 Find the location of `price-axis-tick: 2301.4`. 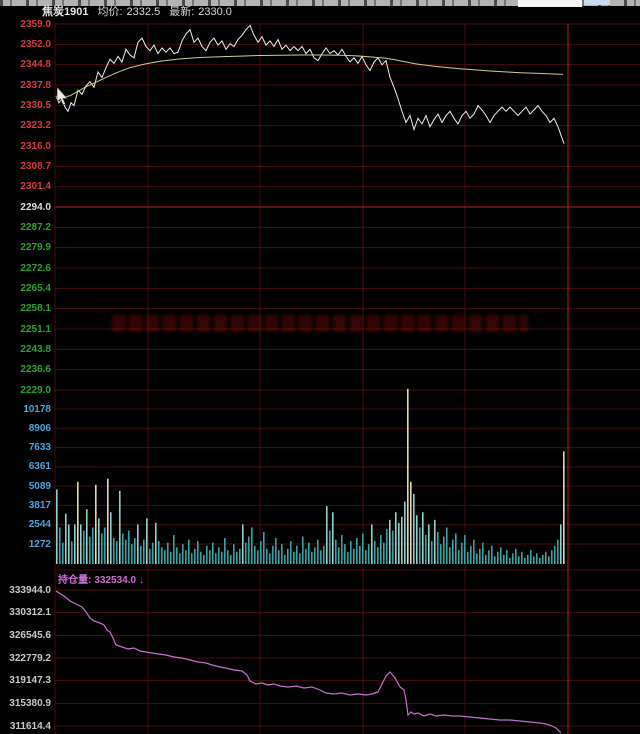

price-axis-tick: 2301.4 is located at coordinates (35, 187).